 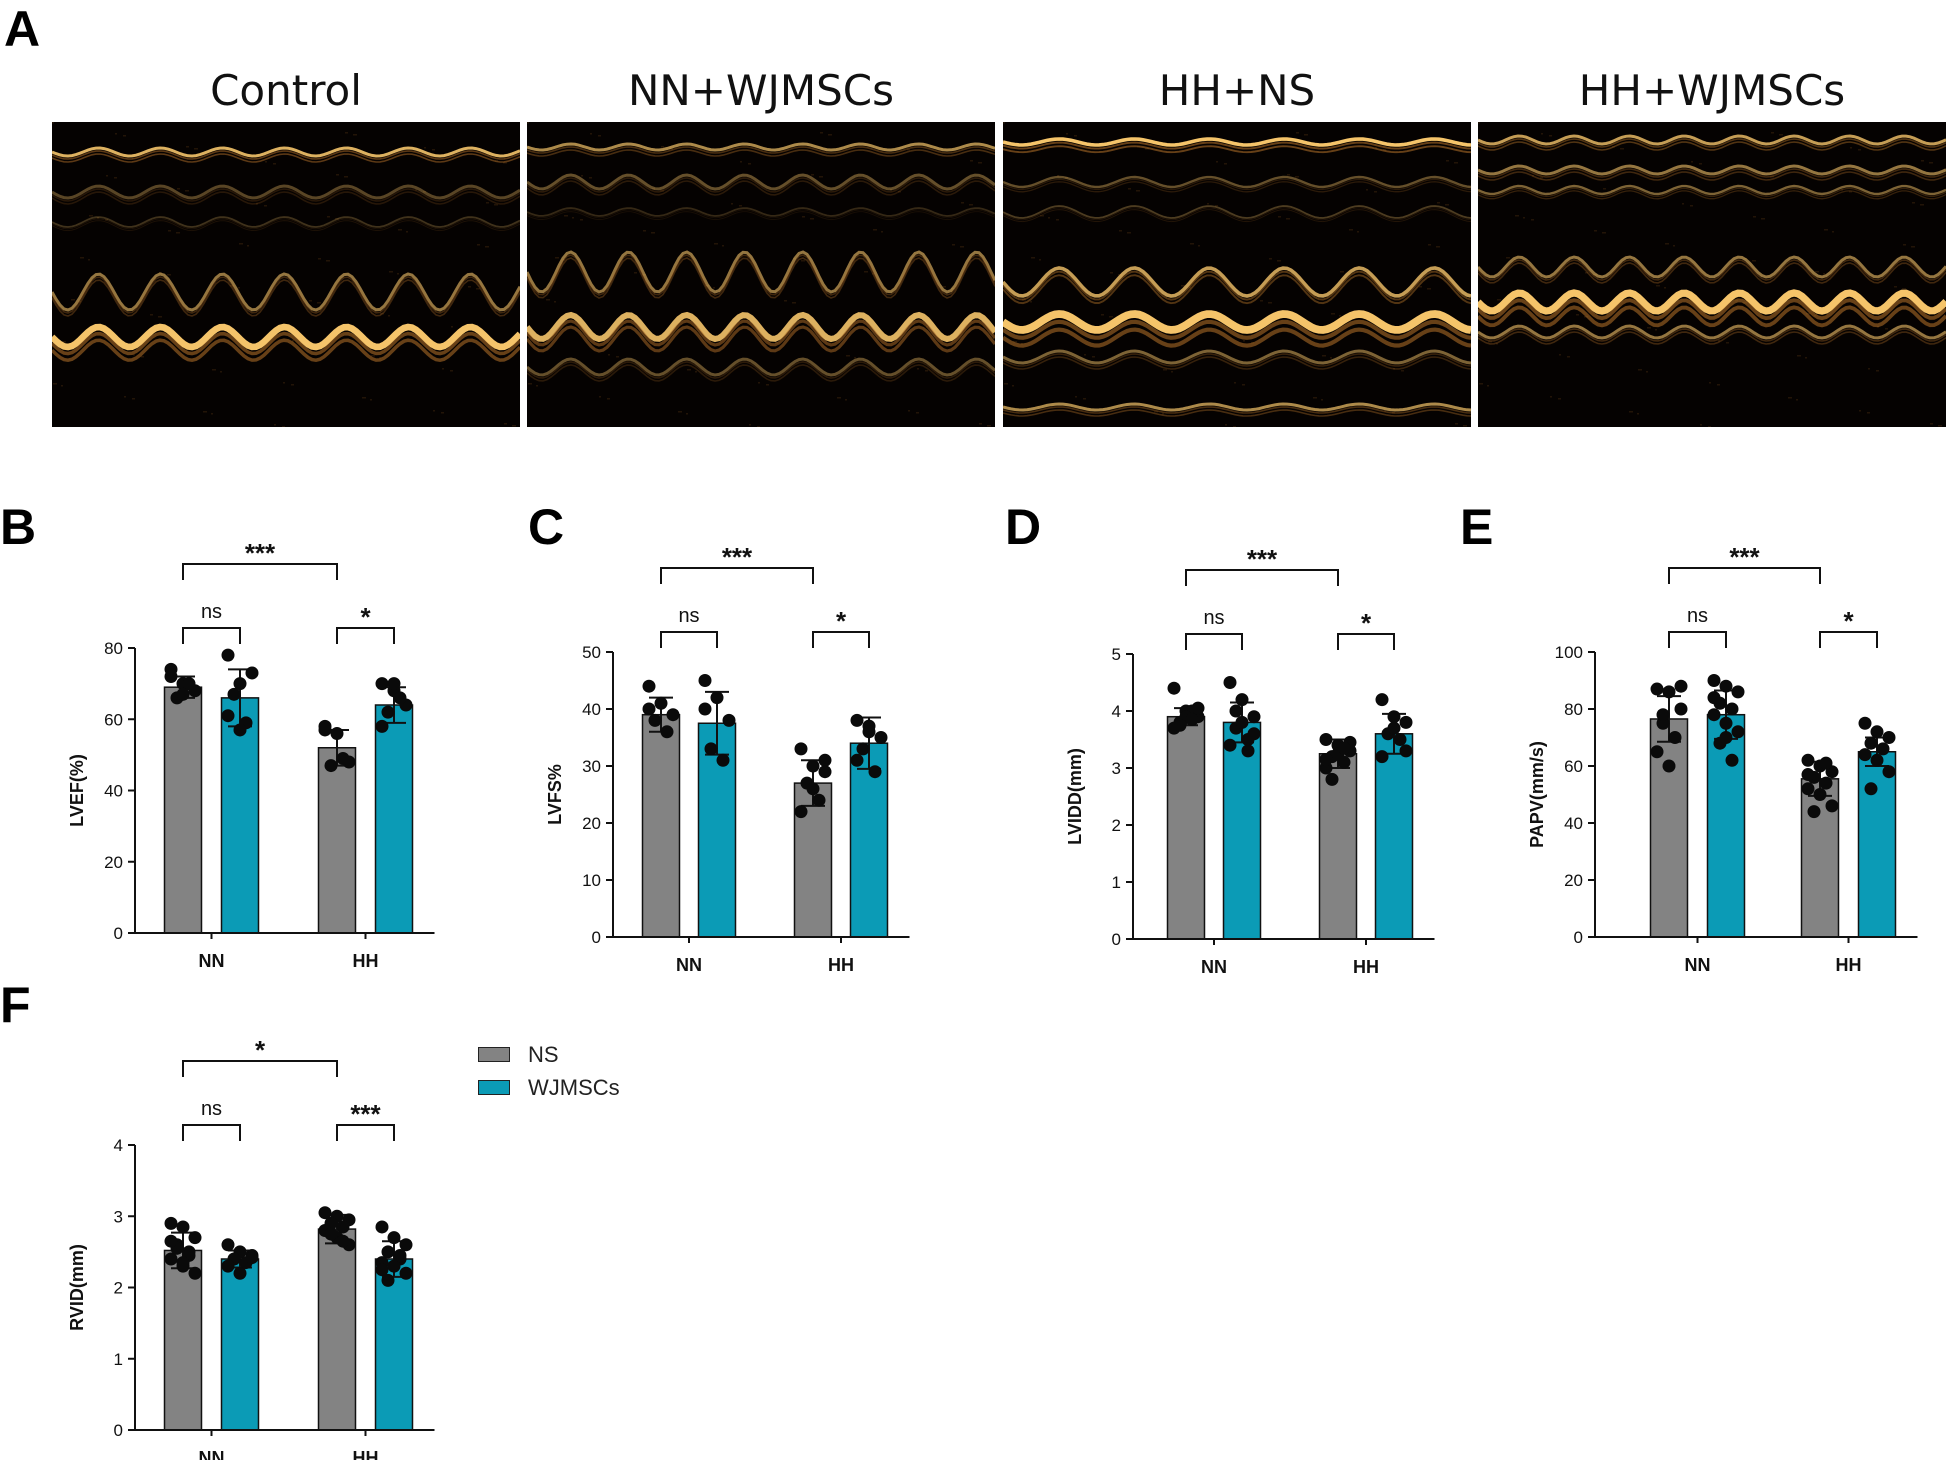 I want to click on chart-c-y-tick-label: 40, so click(x=591, y=709).